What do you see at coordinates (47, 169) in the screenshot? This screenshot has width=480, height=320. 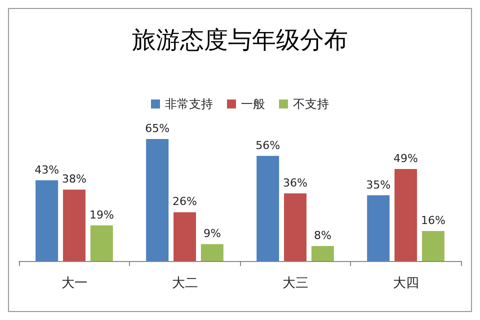 I see `data-label: 43%` at bounding box center [47, 169].